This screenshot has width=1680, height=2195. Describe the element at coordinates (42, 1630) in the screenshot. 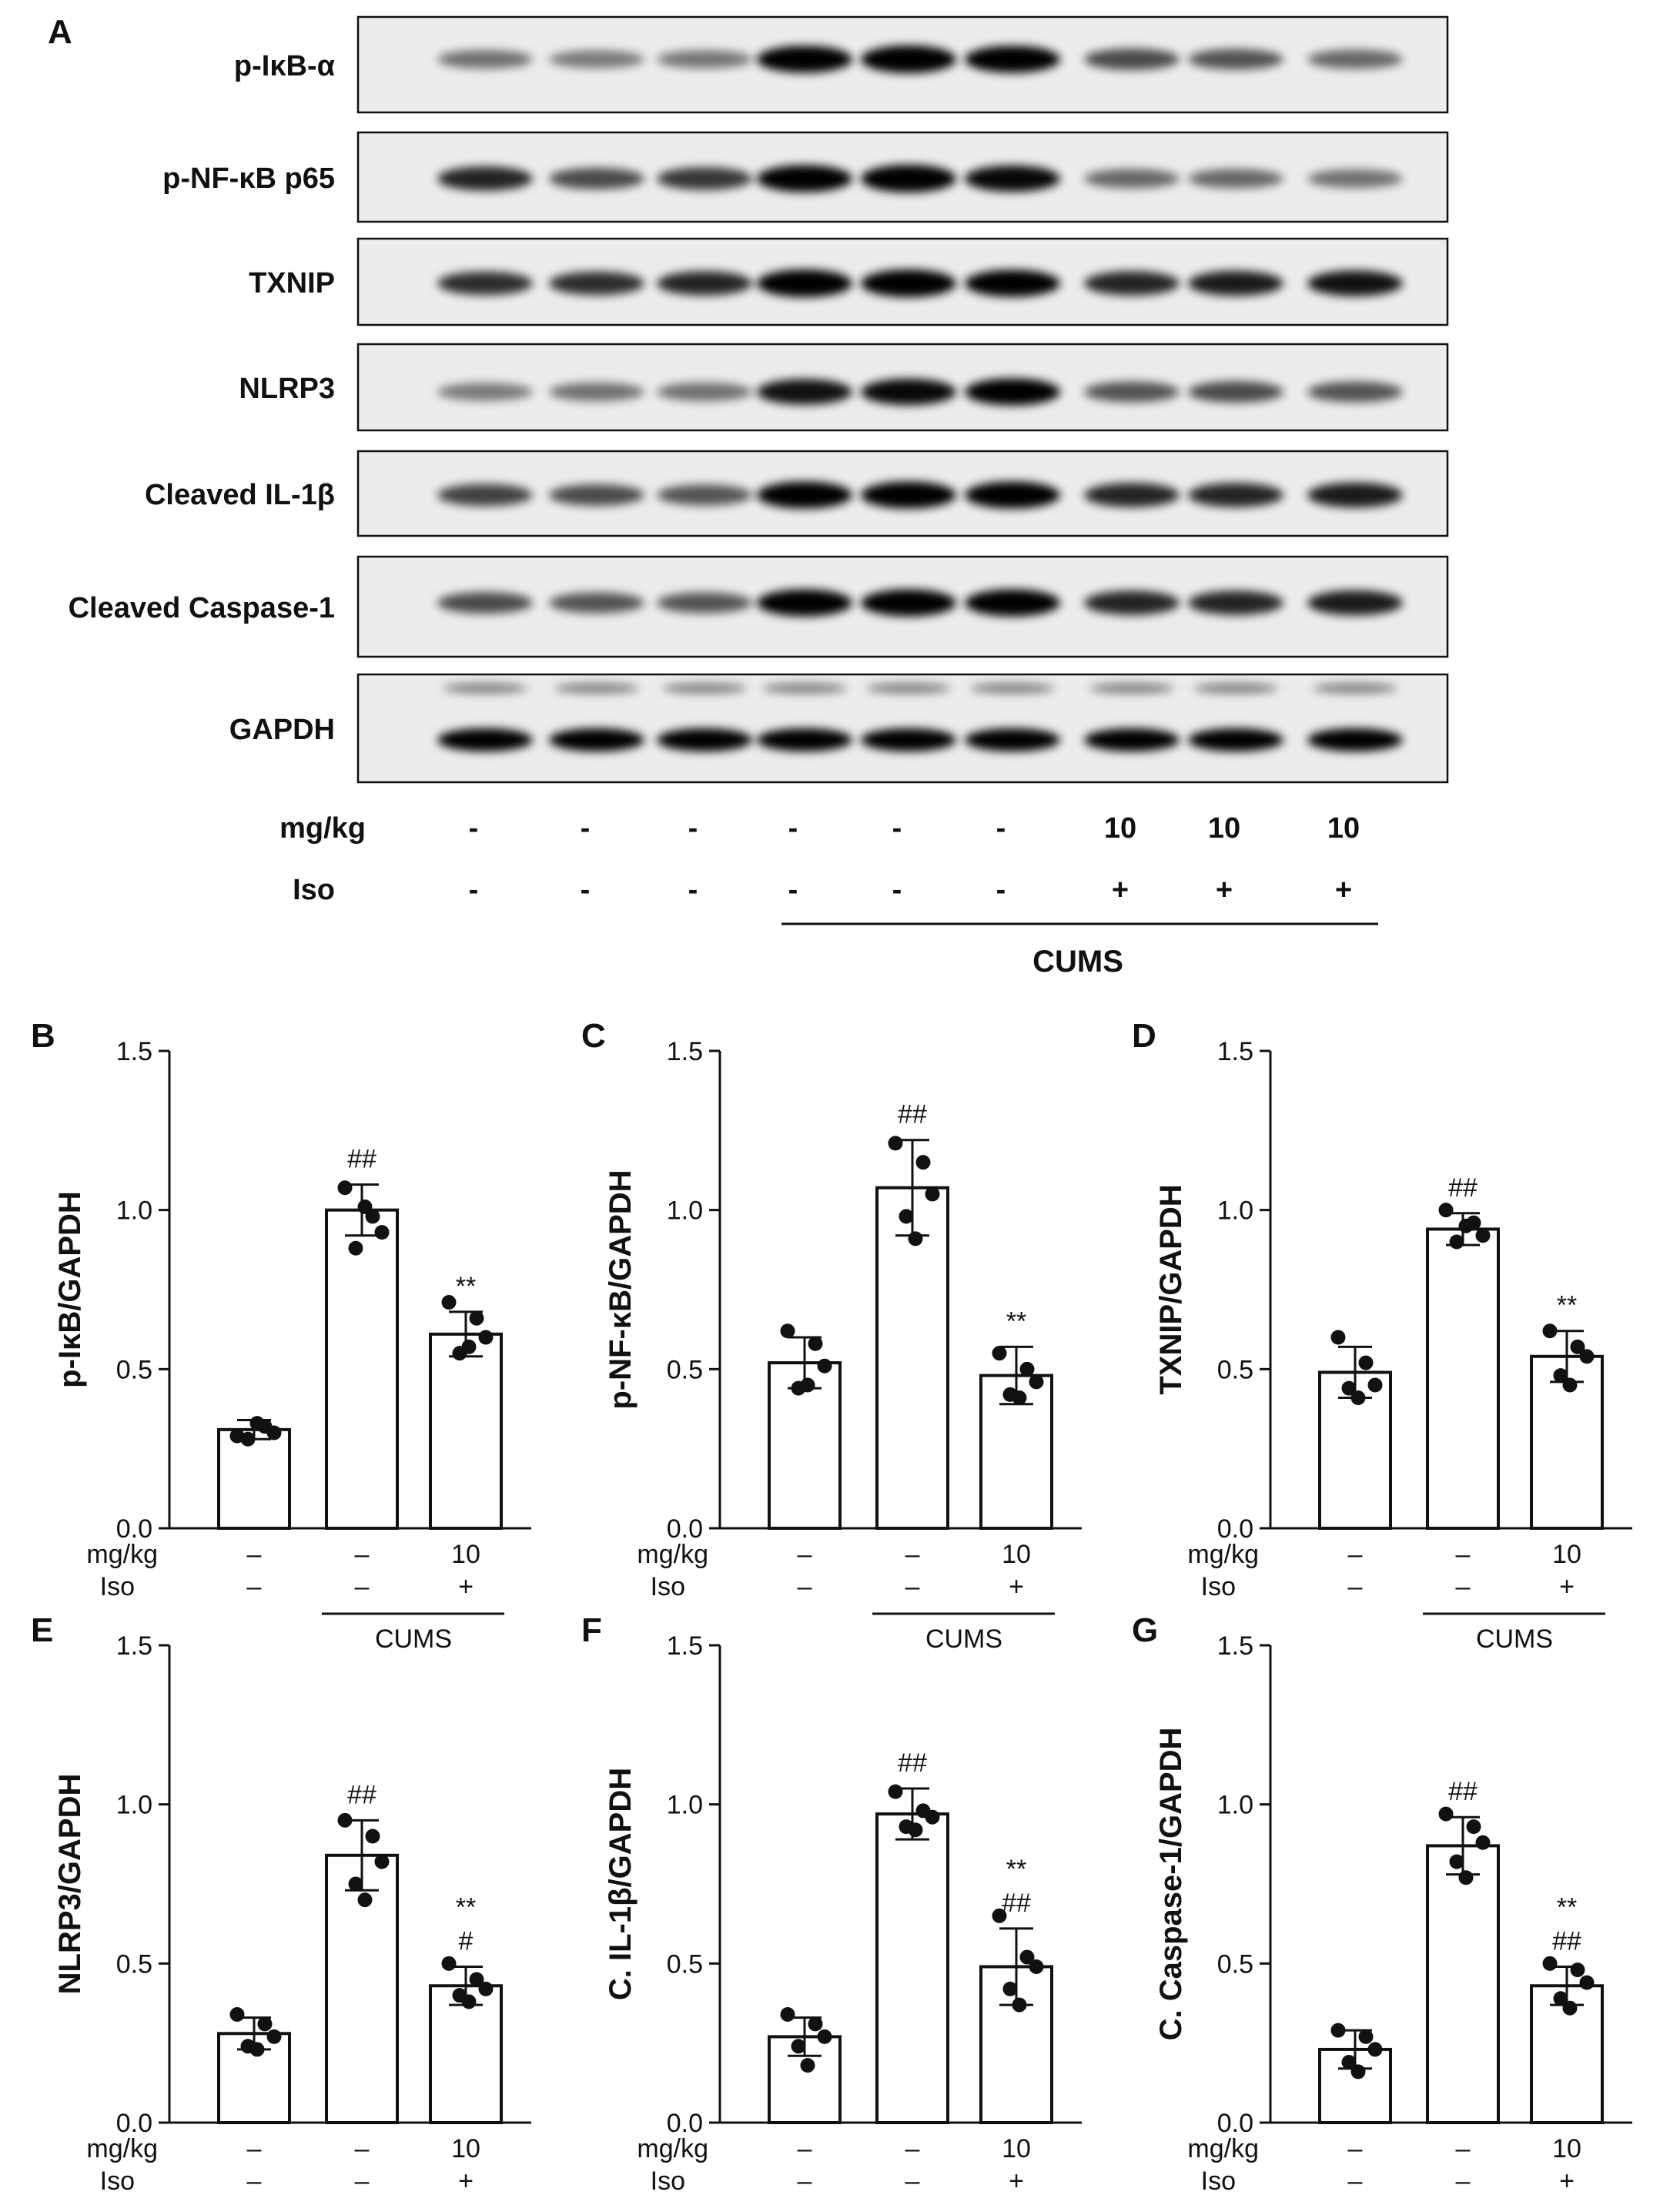

I see `panel-letter: E` at that location.